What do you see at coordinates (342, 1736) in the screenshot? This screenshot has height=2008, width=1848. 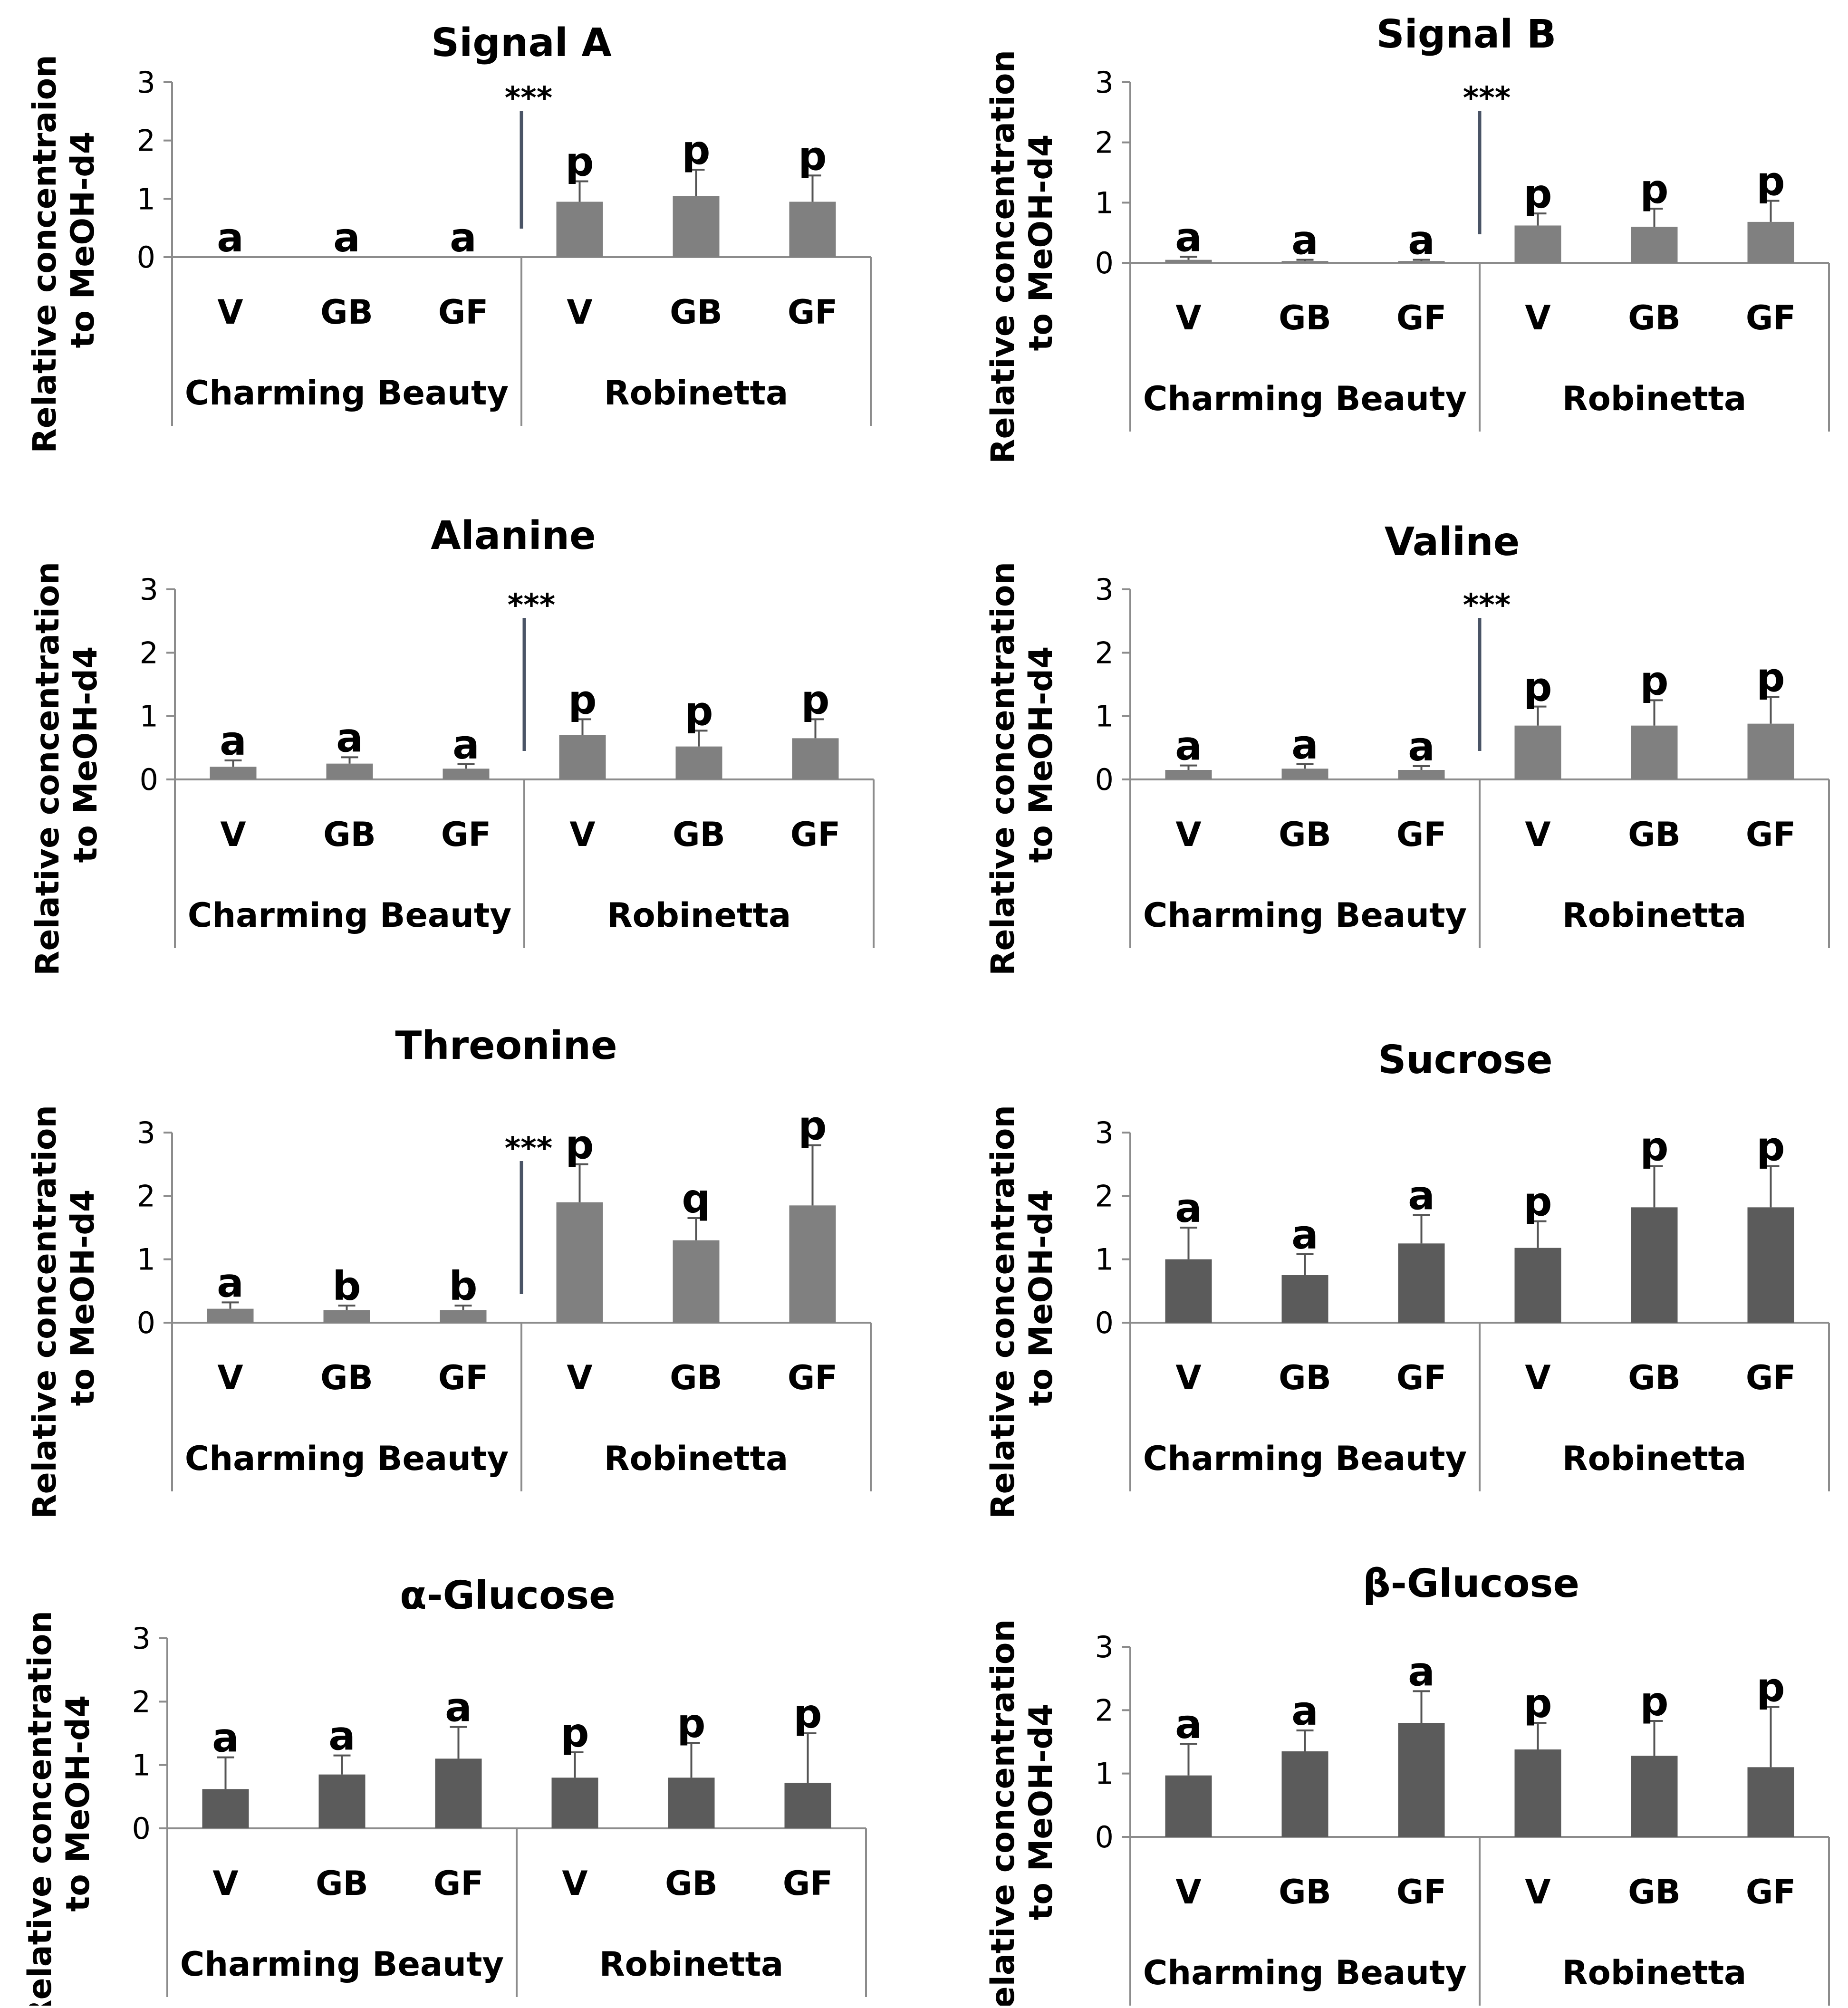 I see `chart7-sig-letter-1: a` at bounding box center [342, 1736].